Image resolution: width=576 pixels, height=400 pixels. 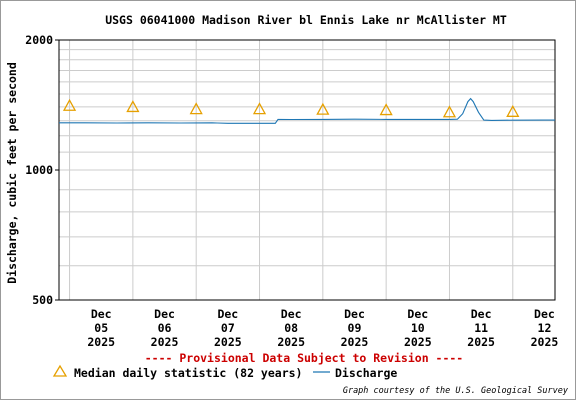 I want to click on legend-median-triangle-icon, so click(x=60, y=370).